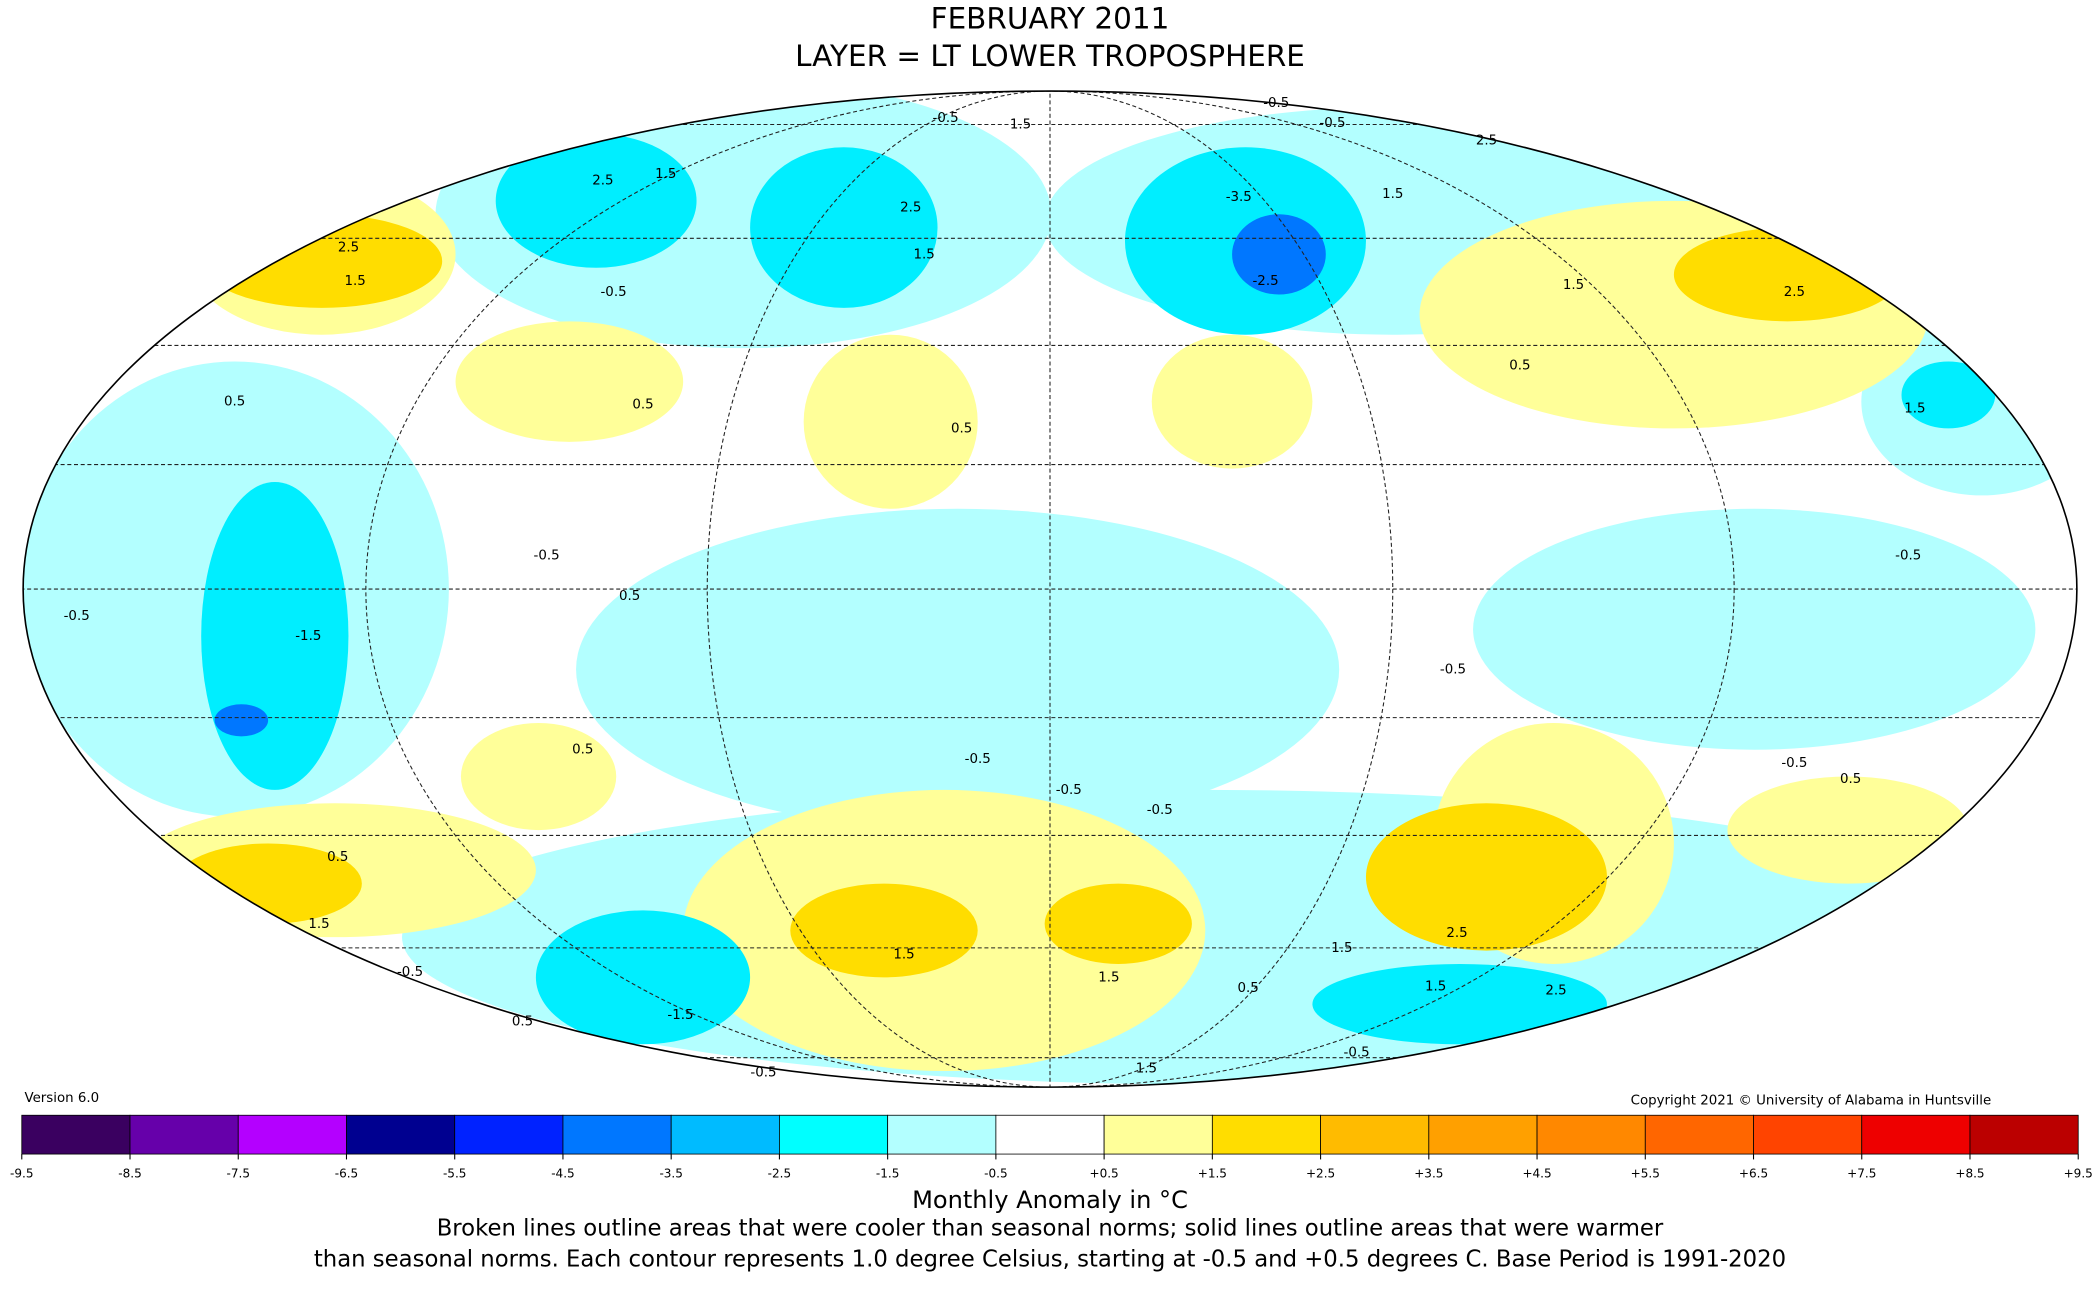  I want to click on colorbar-tick-label: +3.5, so click(1428, 1174).